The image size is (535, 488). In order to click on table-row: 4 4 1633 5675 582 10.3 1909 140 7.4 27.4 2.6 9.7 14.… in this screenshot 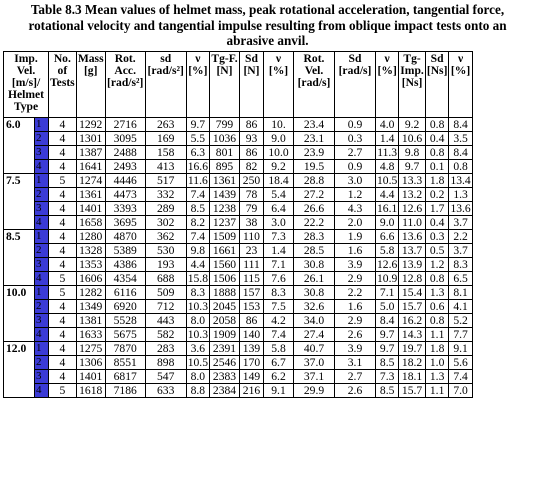, I will do `click(238, 334)`.